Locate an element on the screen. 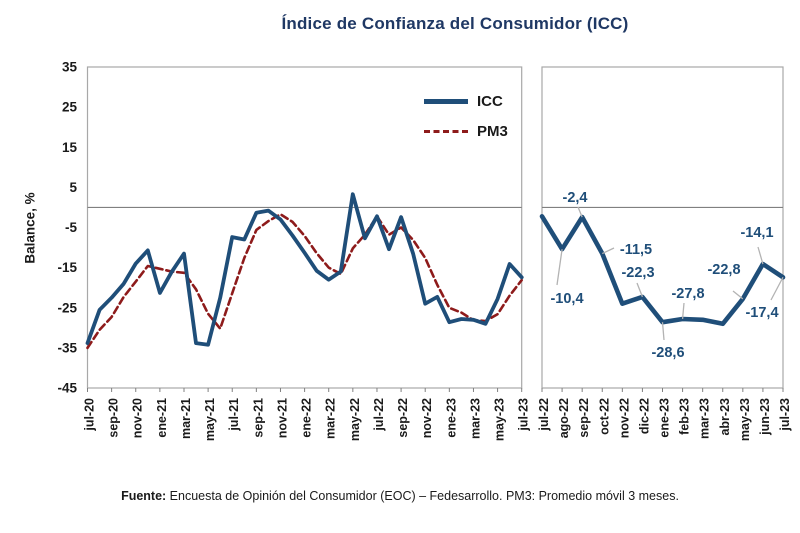 Image resolution: width=800 pixels, height=533 pixels. y-tick-label: -15 is located at coordinates (67, 267).